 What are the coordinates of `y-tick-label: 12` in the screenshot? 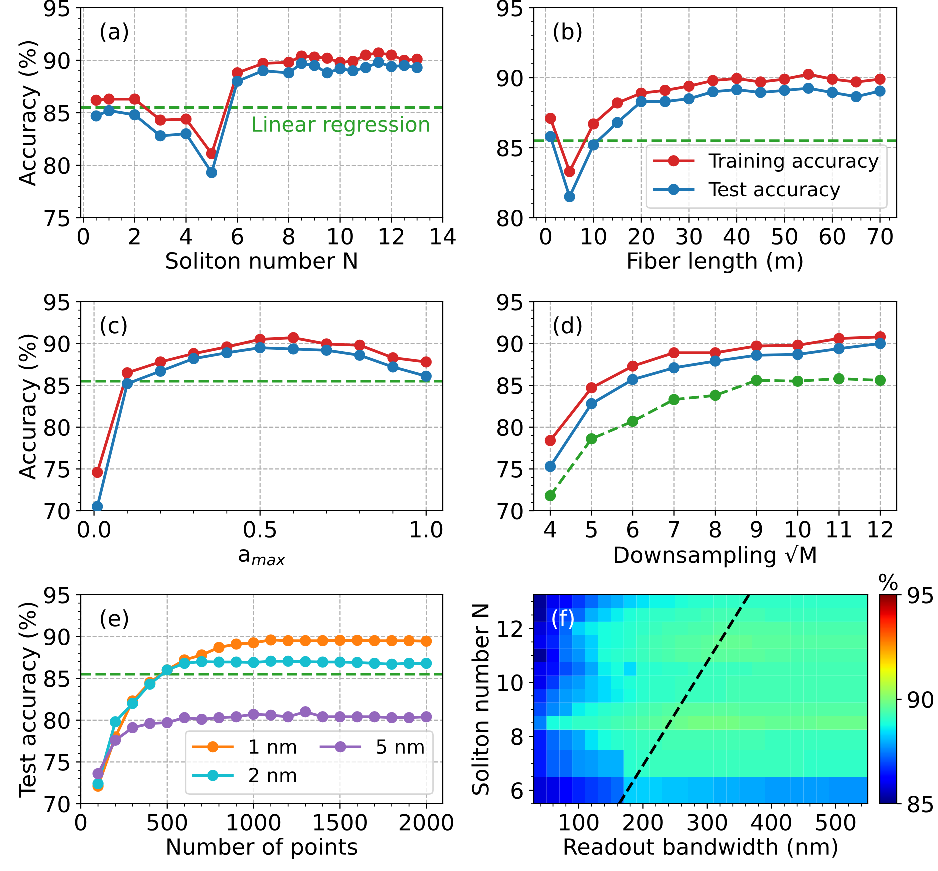 It's located at (510, 629).